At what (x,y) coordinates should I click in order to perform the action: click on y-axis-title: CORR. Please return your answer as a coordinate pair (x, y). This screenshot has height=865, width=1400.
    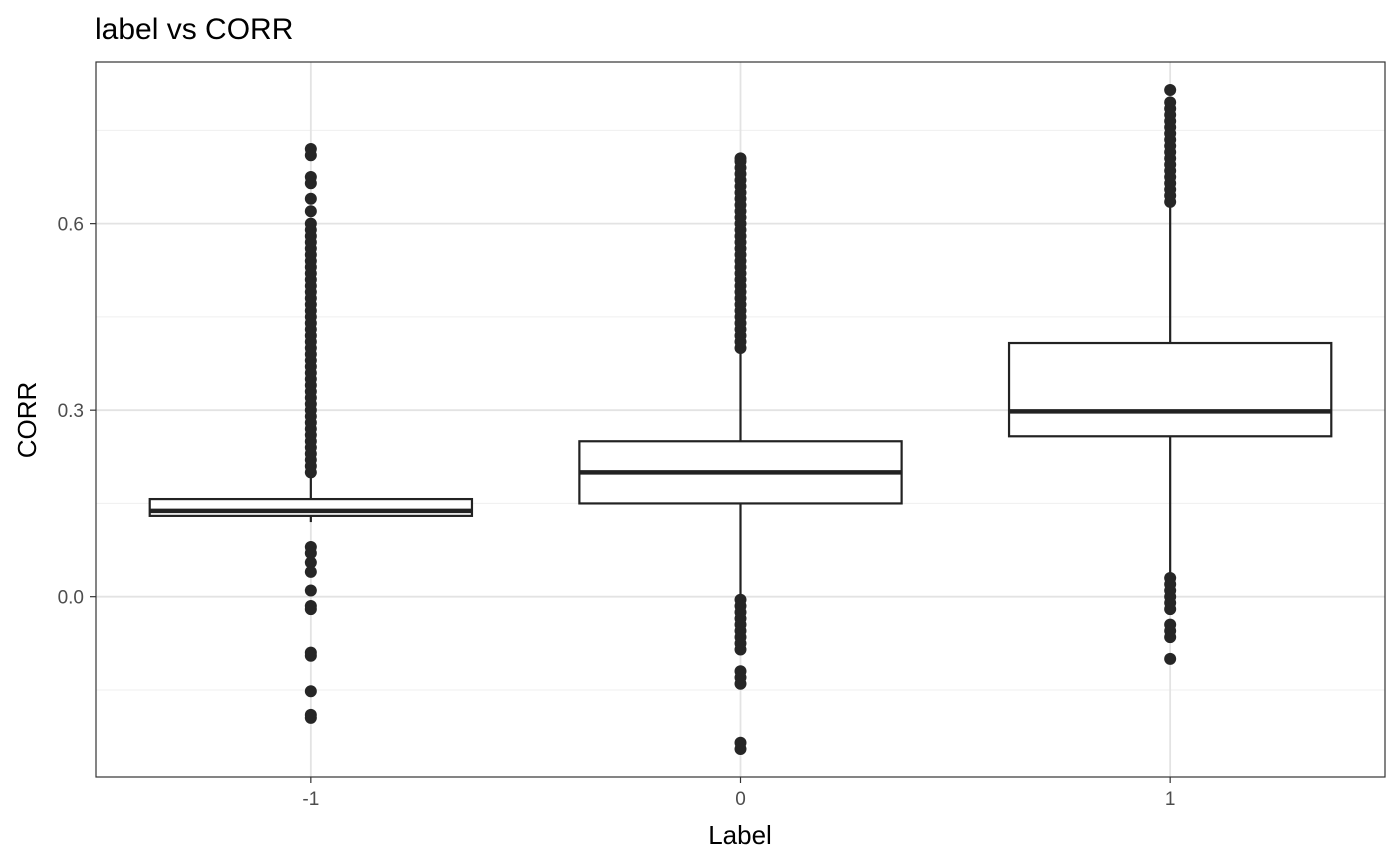
    Looking at the image, I should click on (27, 420).